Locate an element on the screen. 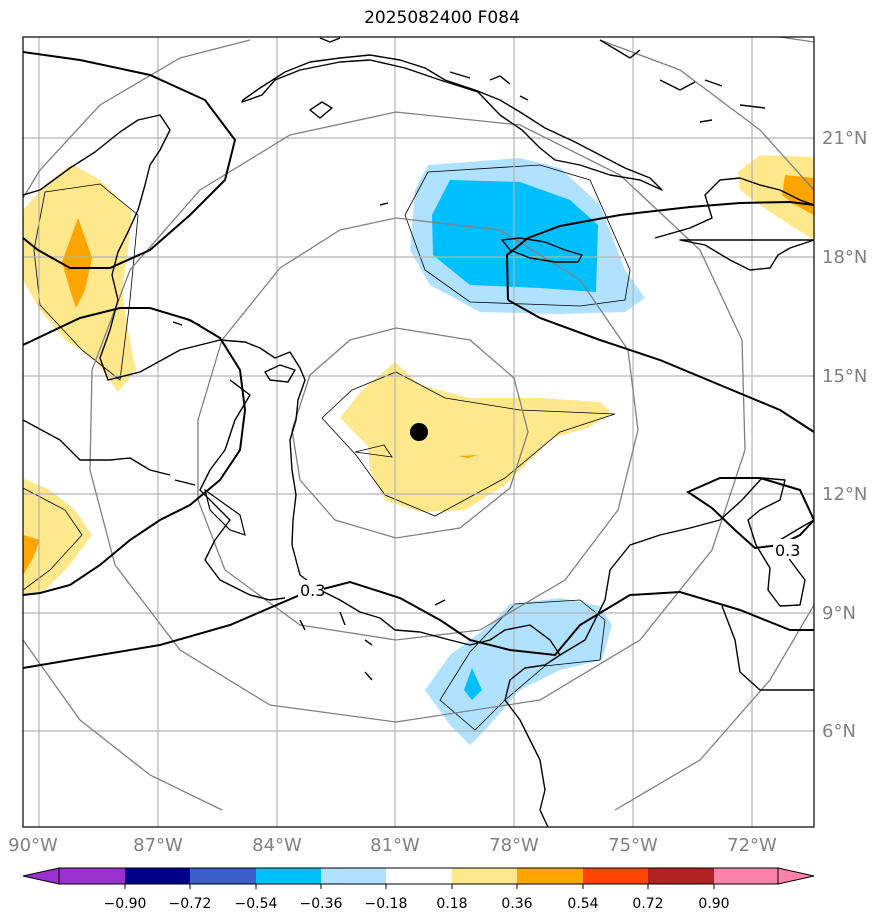 This screenshot has width=884, height=924. positive-anomaly-west is located at coordinates (57, 536).